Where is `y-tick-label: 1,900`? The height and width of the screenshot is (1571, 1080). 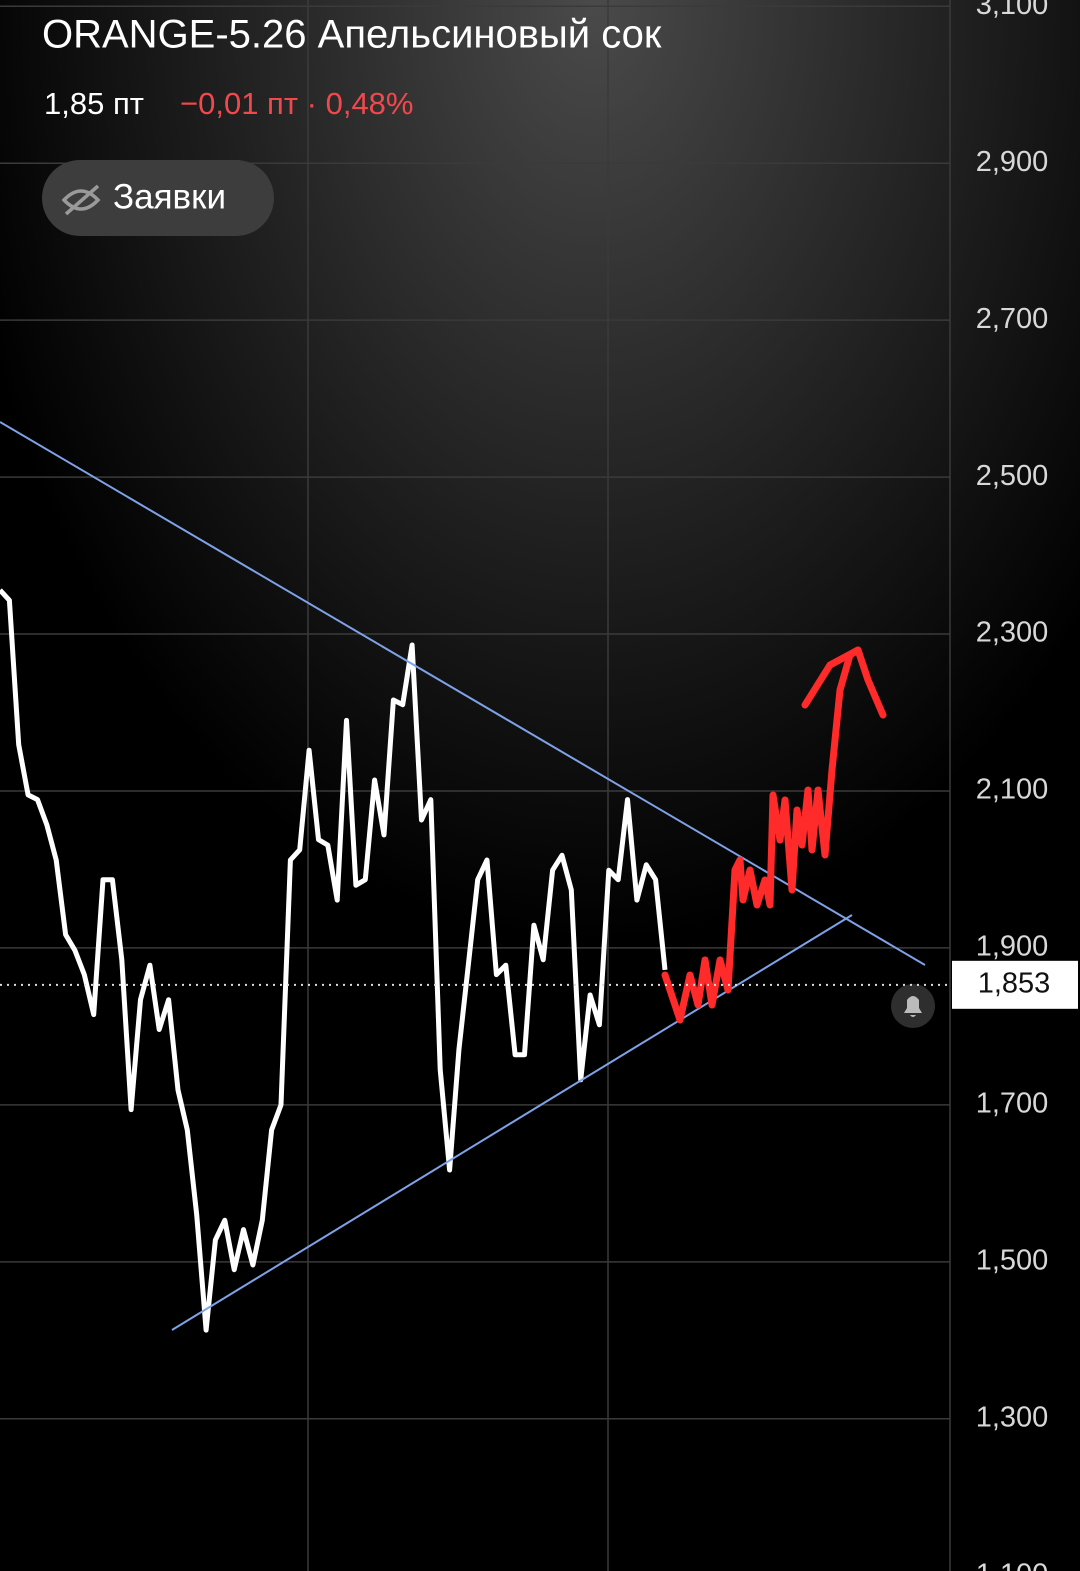 y-tick-label: 1,900 is located at coordinates (1012, 947).